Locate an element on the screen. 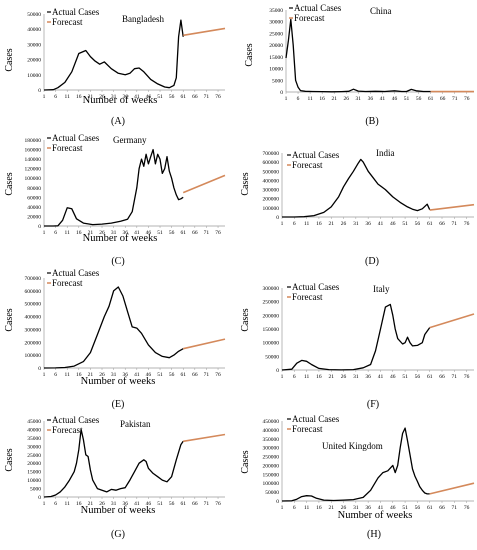 This screenshot has width=477, height=550. panel-title: Germany is located at coordinates (130, 140).